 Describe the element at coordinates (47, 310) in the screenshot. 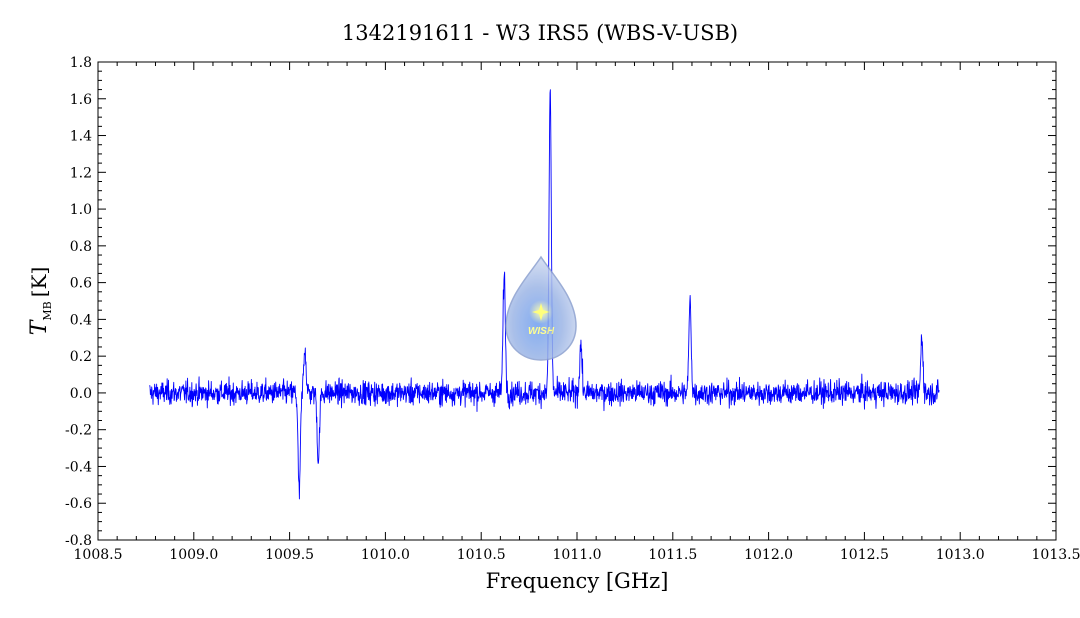

I see `y-axis-label-sub: MB` at that location.